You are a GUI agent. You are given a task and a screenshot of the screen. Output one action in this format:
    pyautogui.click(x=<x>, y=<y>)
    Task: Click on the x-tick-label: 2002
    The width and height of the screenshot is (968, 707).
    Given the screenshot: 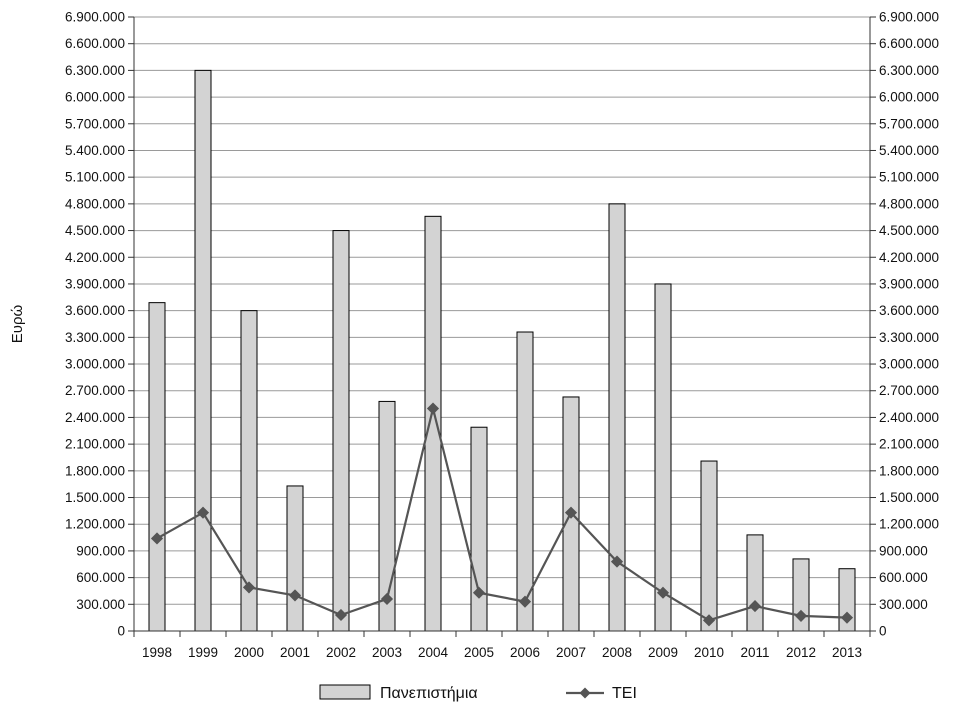 What is the action you would take?
    pyautogui.click(x=341, y=652)
    